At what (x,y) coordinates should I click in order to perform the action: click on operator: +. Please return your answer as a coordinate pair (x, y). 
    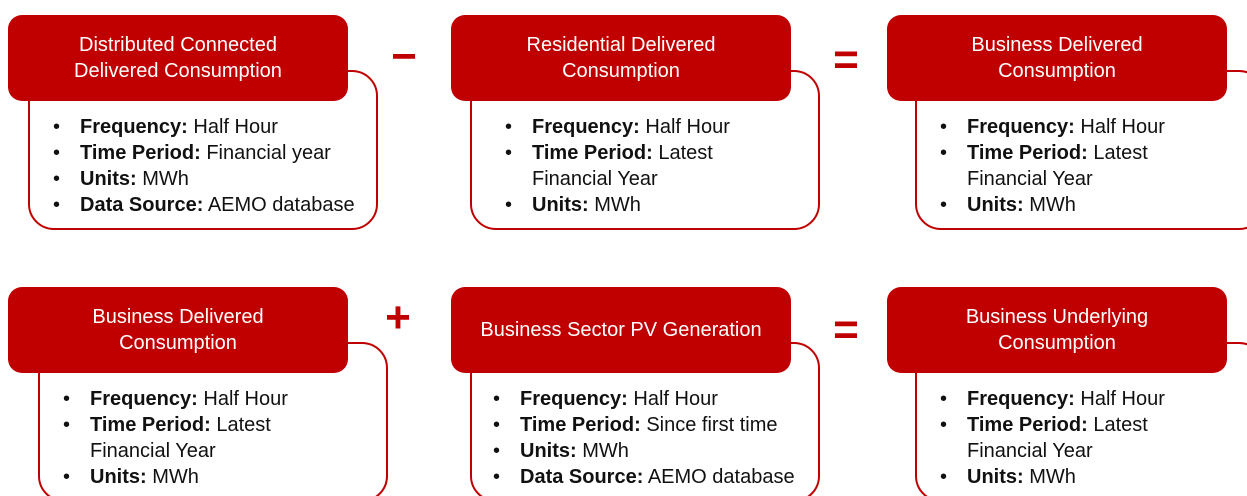
    Looking at the image, I should click on (398, 317).